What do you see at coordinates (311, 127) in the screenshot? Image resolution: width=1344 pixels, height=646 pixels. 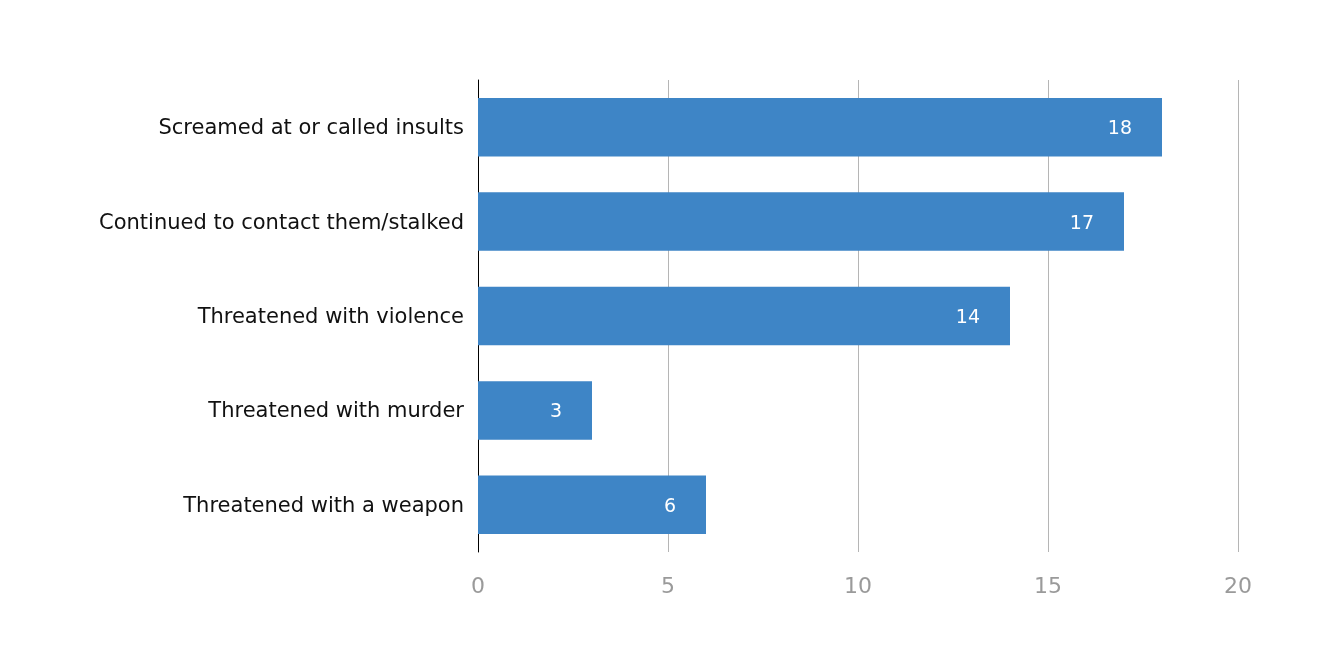 I see `y-tick-label: Screamed at or called insults` at bounding box center [311, 127].